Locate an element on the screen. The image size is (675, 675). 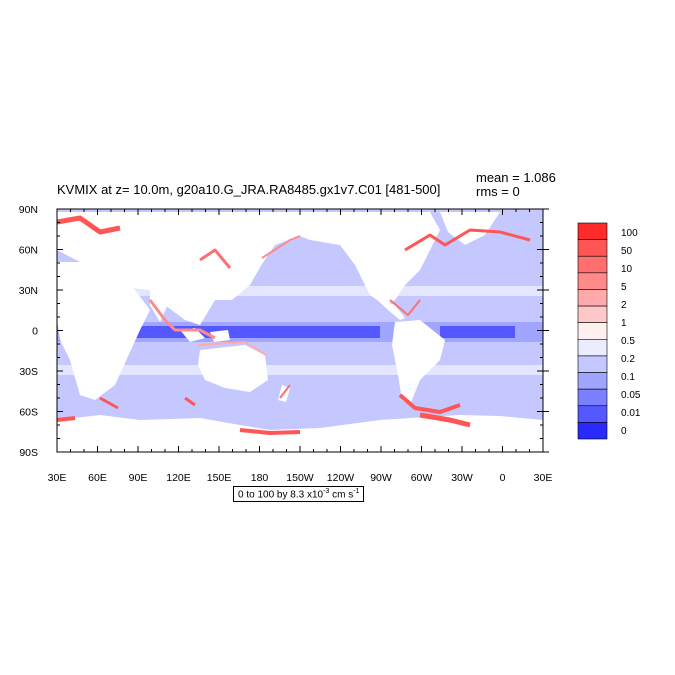
x-tick-label: 90E is located at coordinates (138, 478).